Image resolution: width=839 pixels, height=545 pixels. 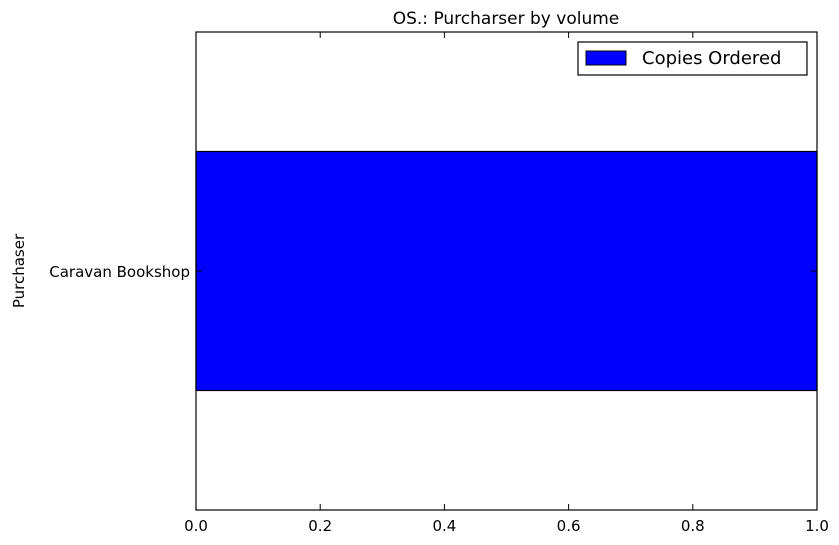 What do you see at coordinates (444, 526) in the screenshot?
I see `x-tick-label: 0.4` at bounding box center [444, 526].